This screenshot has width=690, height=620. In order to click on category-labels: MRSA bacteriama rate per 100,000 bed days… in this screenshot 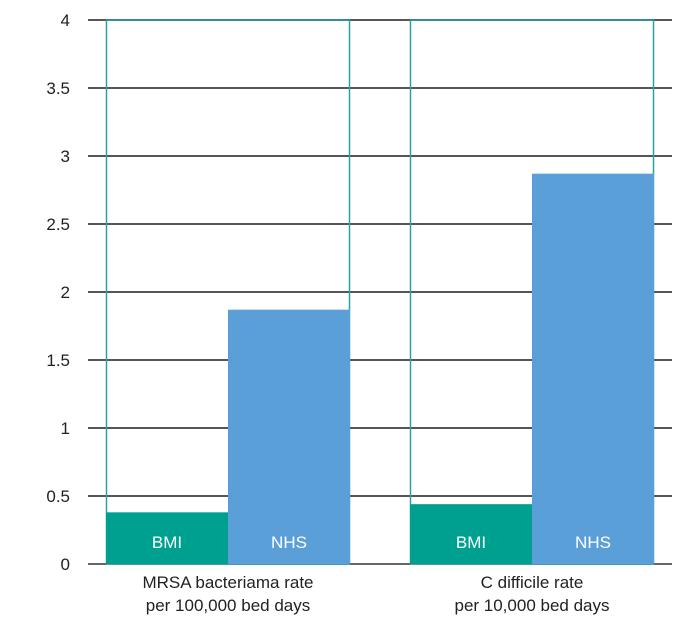, I will do `click(375, 594)`.